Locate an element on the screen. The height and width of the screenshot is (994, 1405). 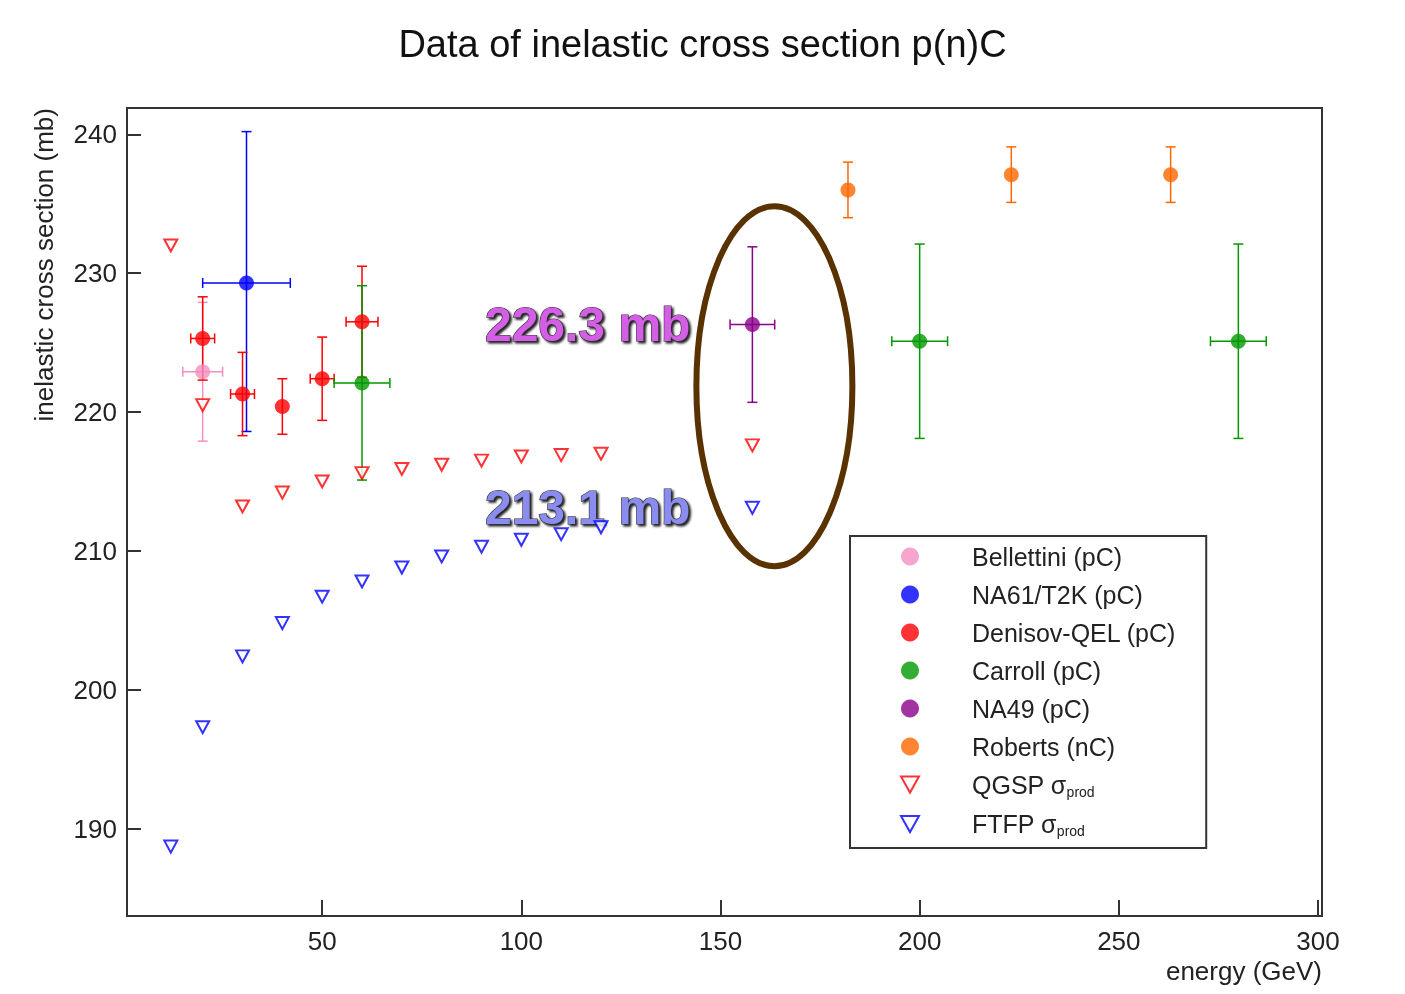
x-tick-label: 300 is located at coordinates (1318, 941).